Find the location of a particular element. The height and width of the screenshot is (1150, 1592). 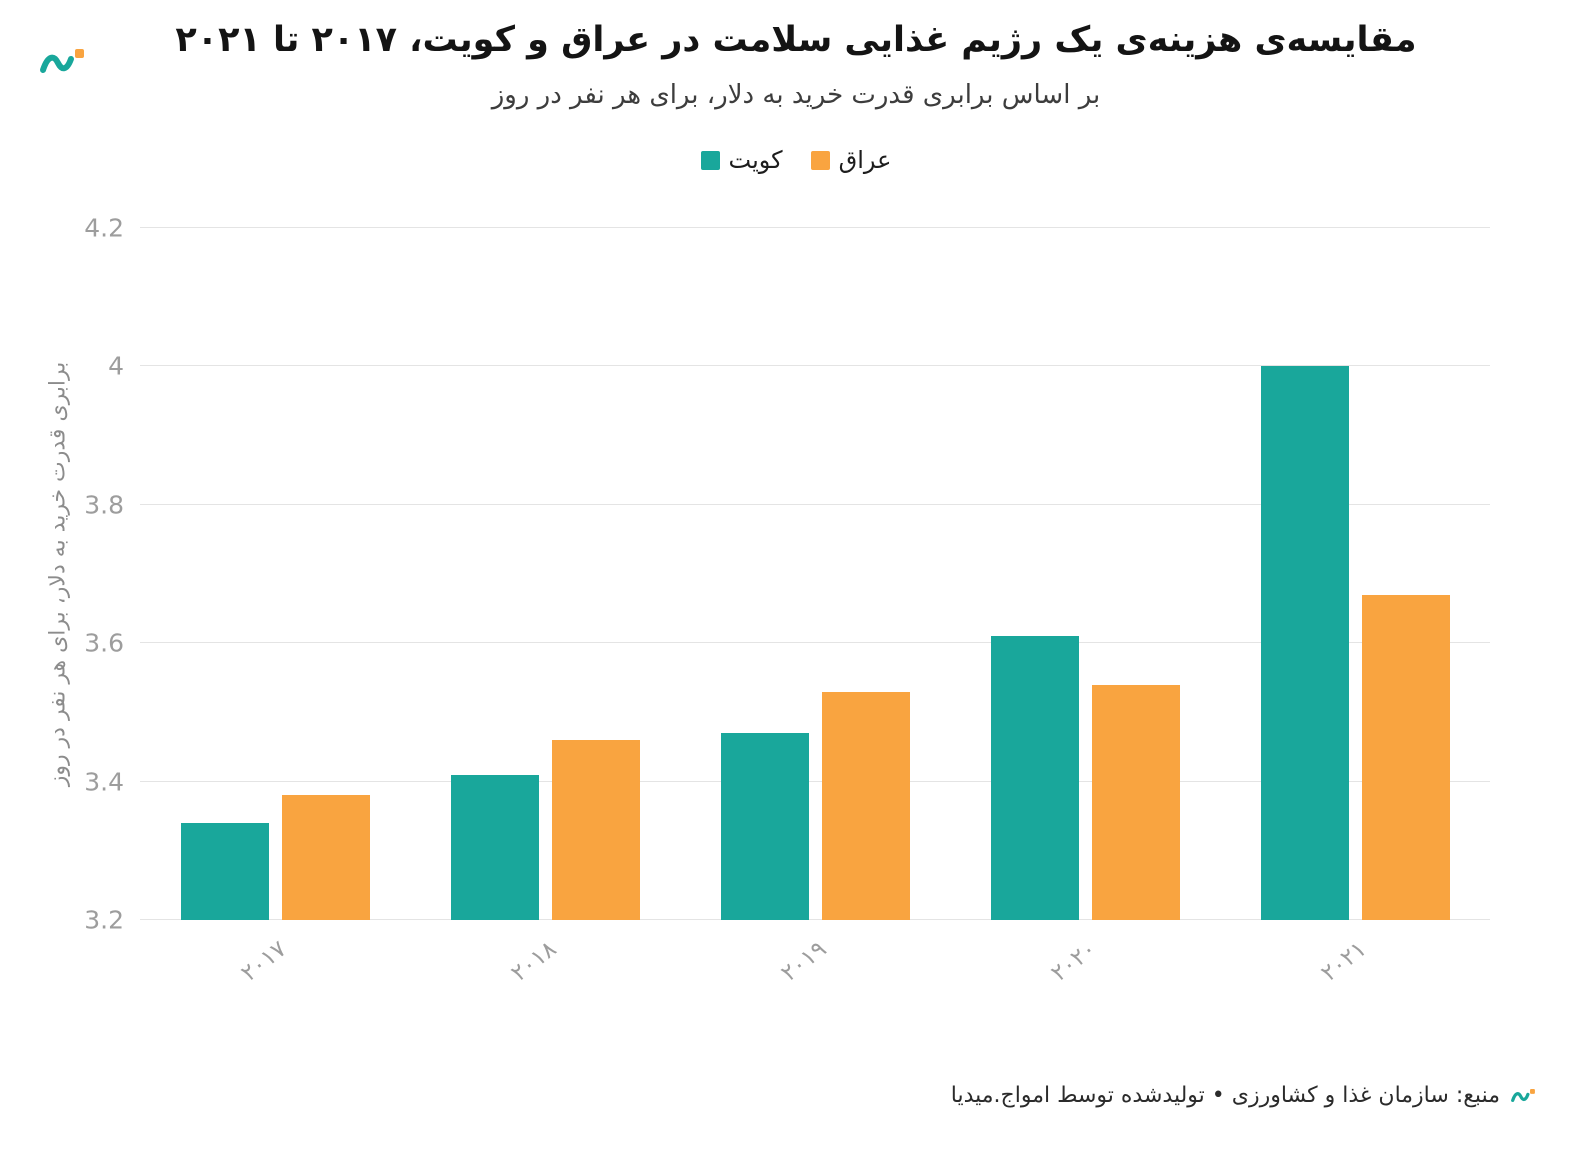

x-tick-label: ۲۰۱۹ is located at coordinates (804, 961).